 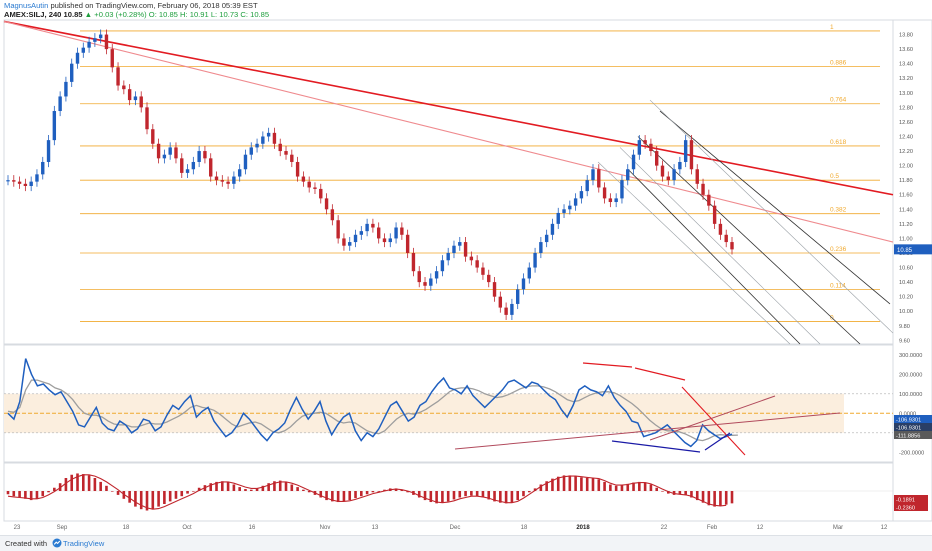 What do you see at coordinates (832, 27) in the screenshot?
I see `fib-level-label: 1` at bounding box center [832, 27].